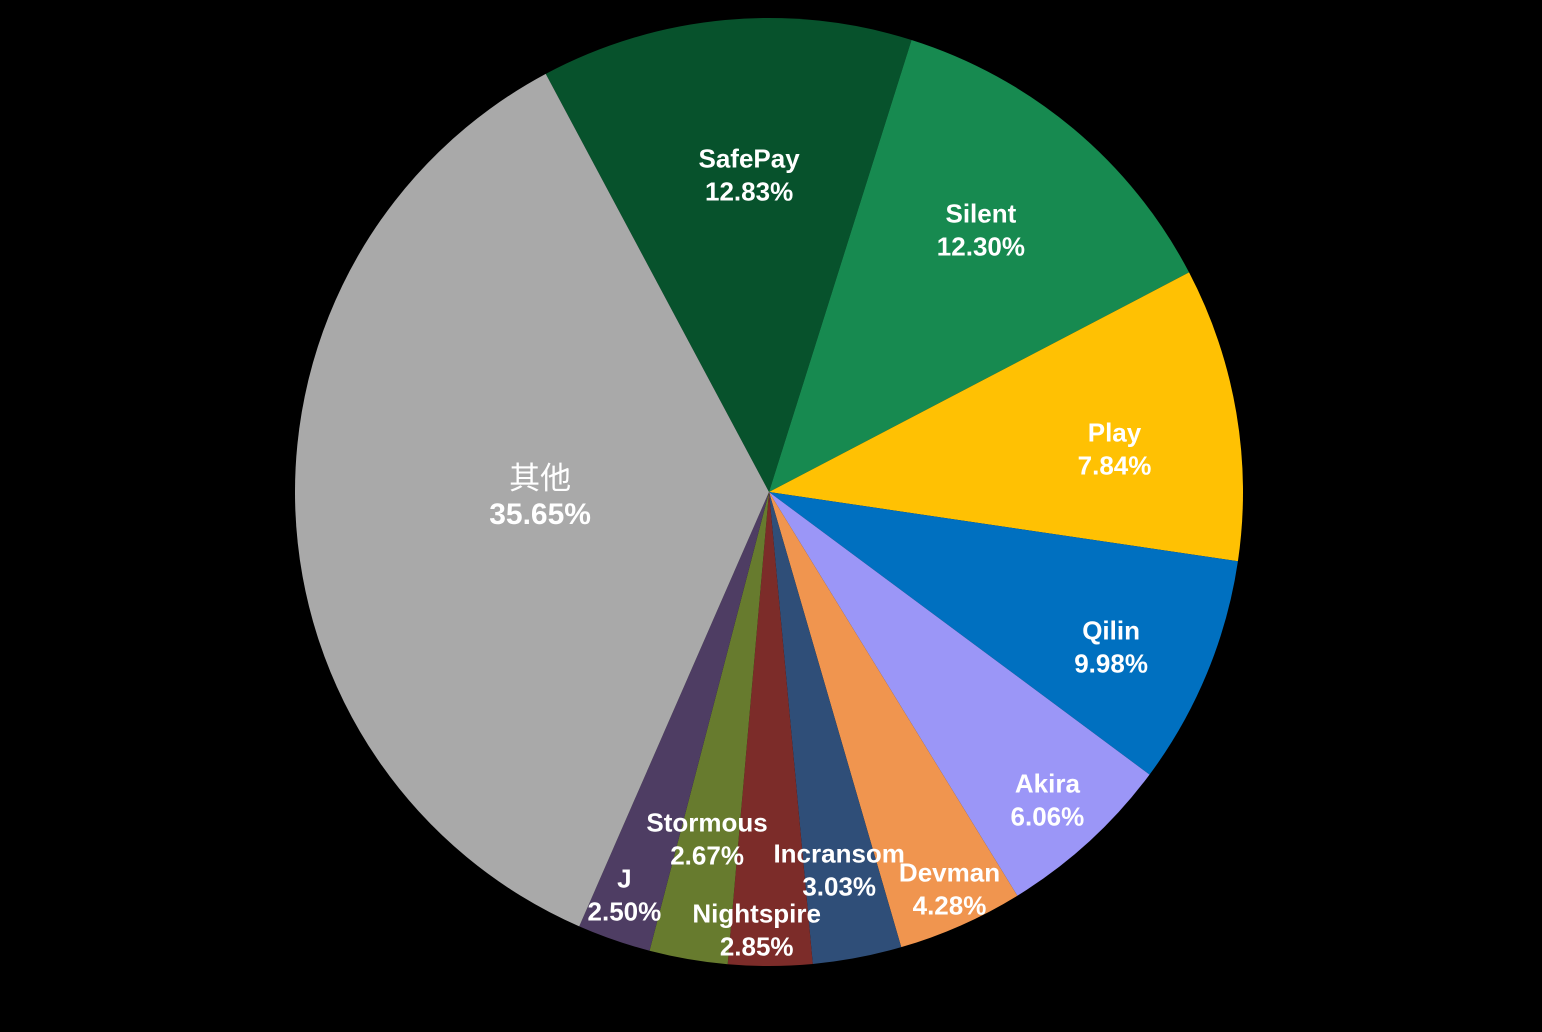 This screenshot has width=1542, height=1032. What do you see at coordinates (770, 729) in the screenshot?
I see `pie-slice-nightspire` at bounding box center [770, 729].